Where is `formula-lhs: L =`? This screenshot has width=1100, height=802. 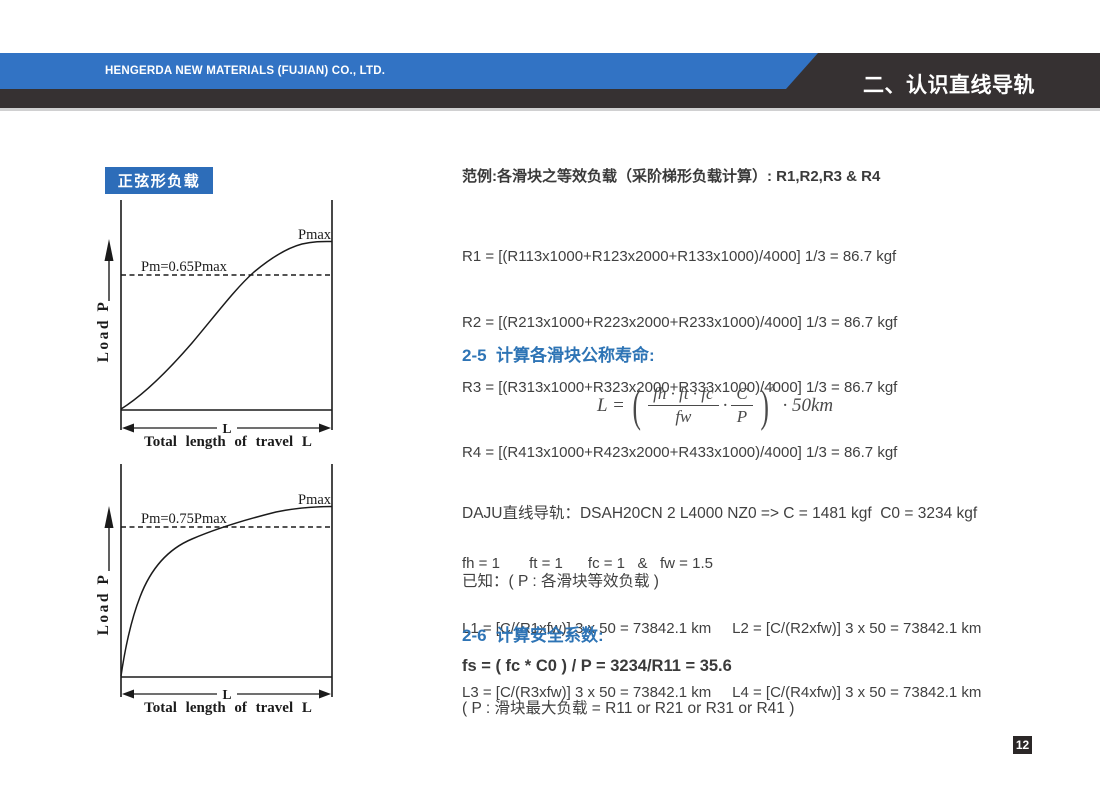 formula-lhs: L = is located at coordinates (611, 405).